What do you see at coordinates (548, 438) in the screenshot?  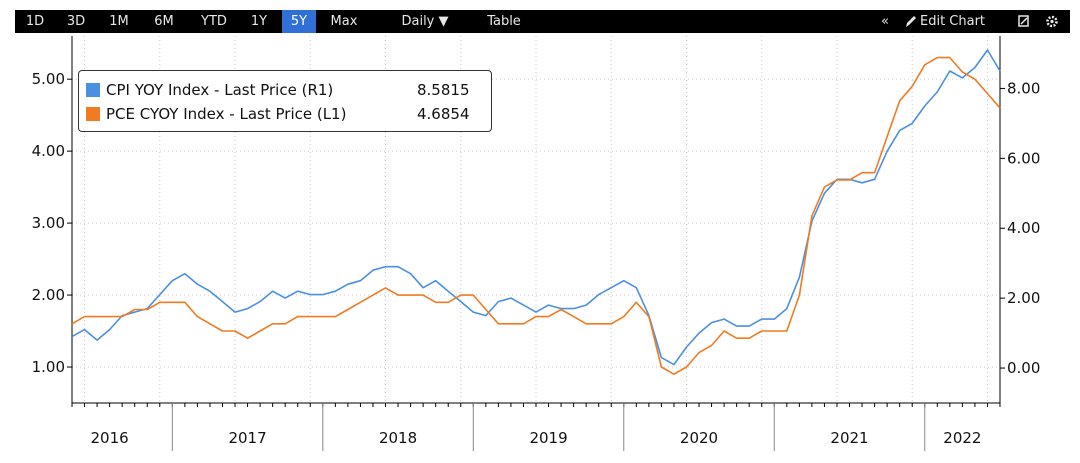 I see `year-label-2019: 2019` at bounding box center [548, 438].